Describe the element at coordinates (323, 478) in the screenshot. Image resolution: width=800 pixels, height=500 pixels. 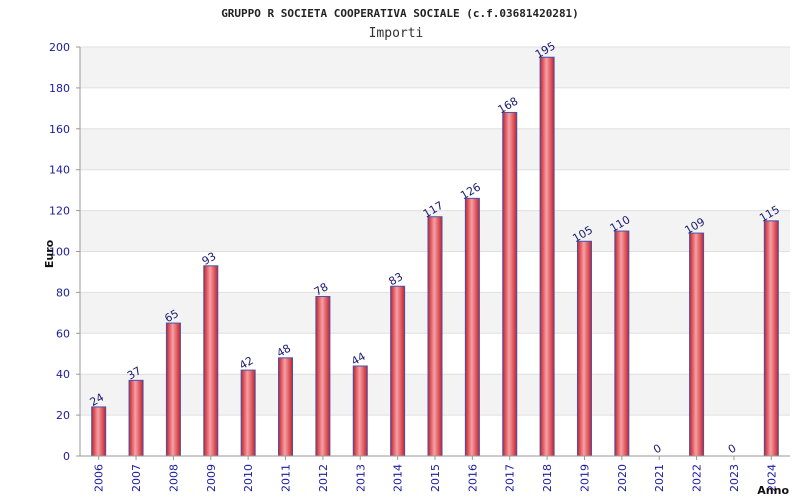
I see `x-tick-label-2012: 2012` at that location.